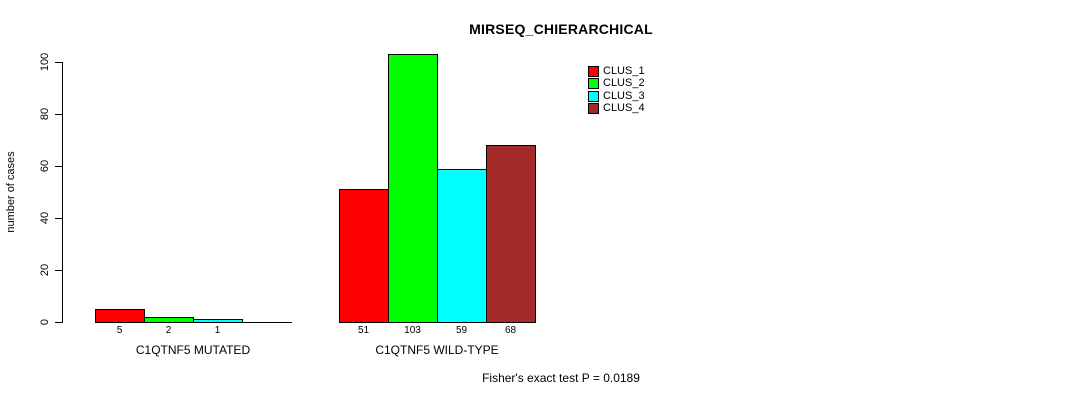 Image resolution: width=1090 pixels, height=400 pixels. Describe the element at coordinates (624, 83) in the screenshot. I see `legend-label: CLUS_2` at that location.